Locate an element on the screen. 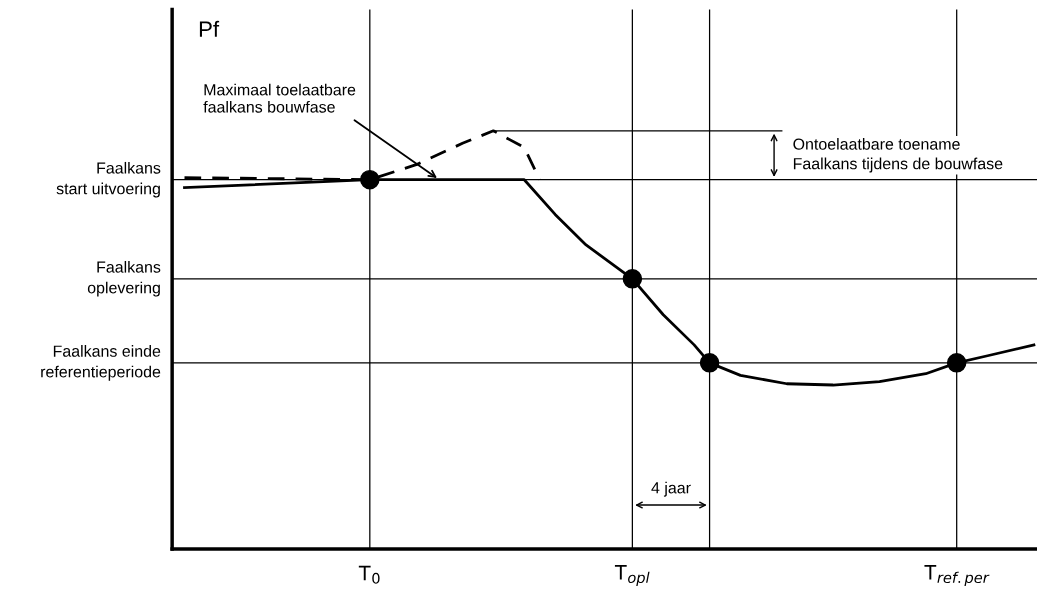 Image resolution: width=1037 pixels, height=596 pixels. ref-line-label: Faalkans einde referentieperiode is located at coordinates (101, 363).